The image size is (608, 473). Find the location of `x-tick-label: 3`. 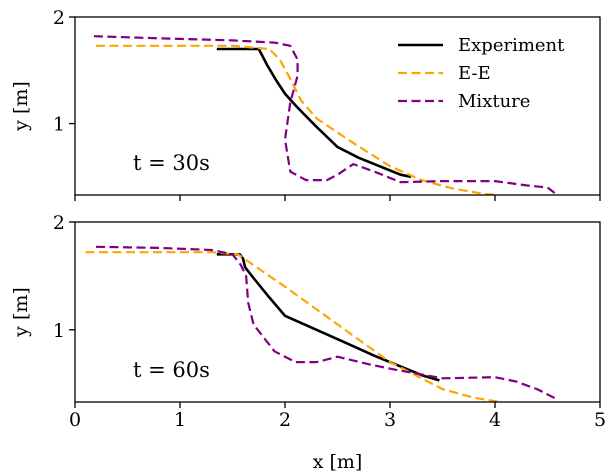

x-tick-label: 3 is located at coordinates (390, 420).